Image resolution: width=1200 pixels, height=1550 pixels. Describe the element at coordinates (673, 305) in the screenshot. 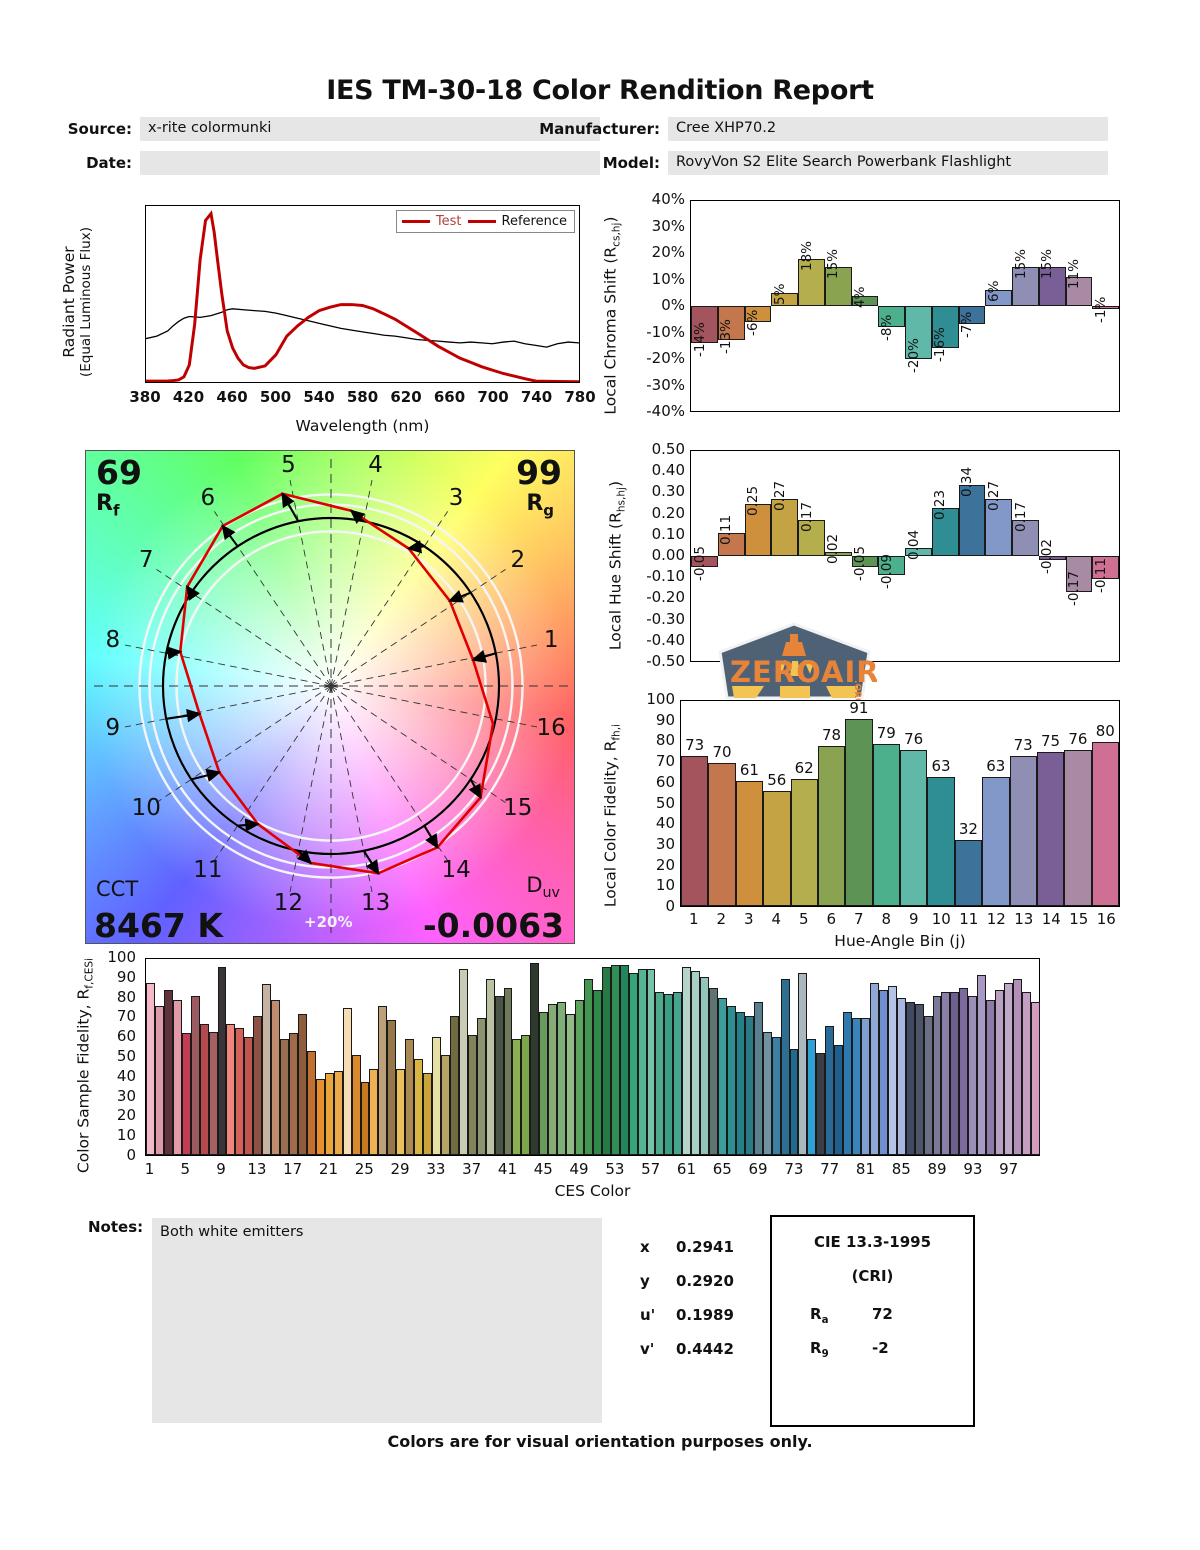

I see `y-tick: 0%` at that location.